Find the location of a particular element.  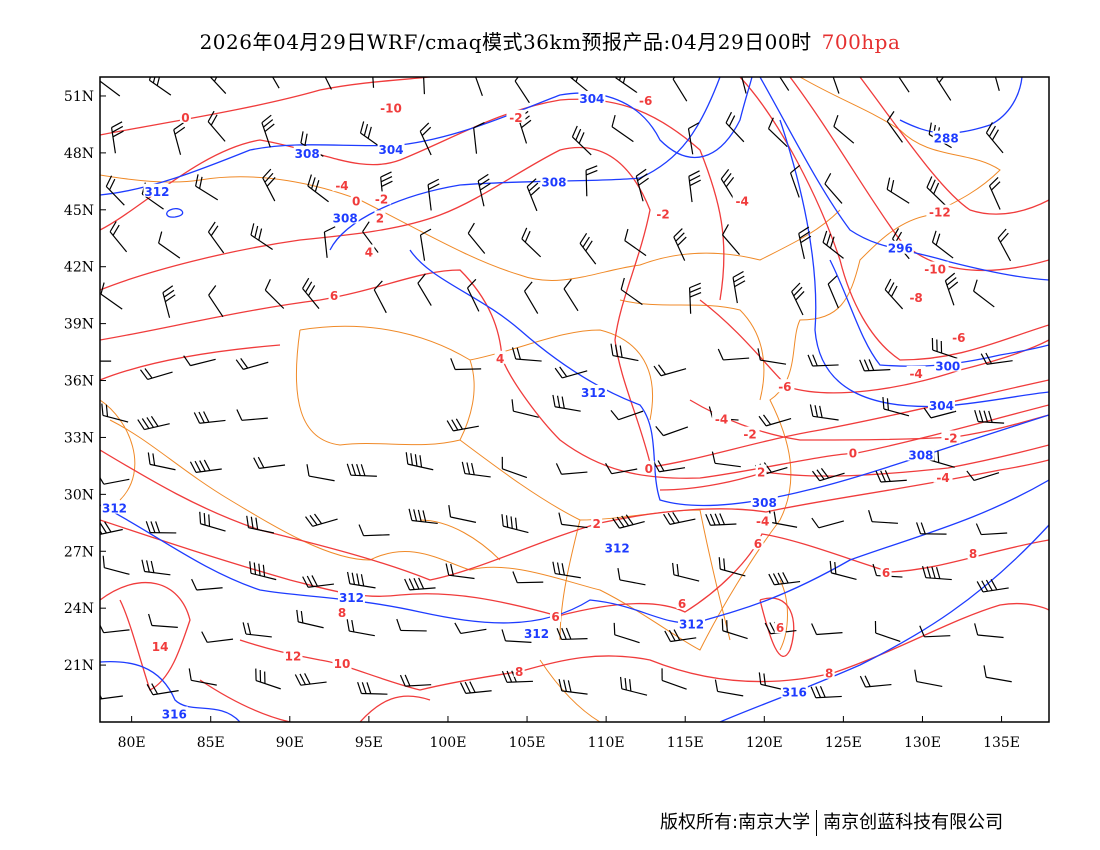

height-label: 288 is located at coordinates (946, 139).